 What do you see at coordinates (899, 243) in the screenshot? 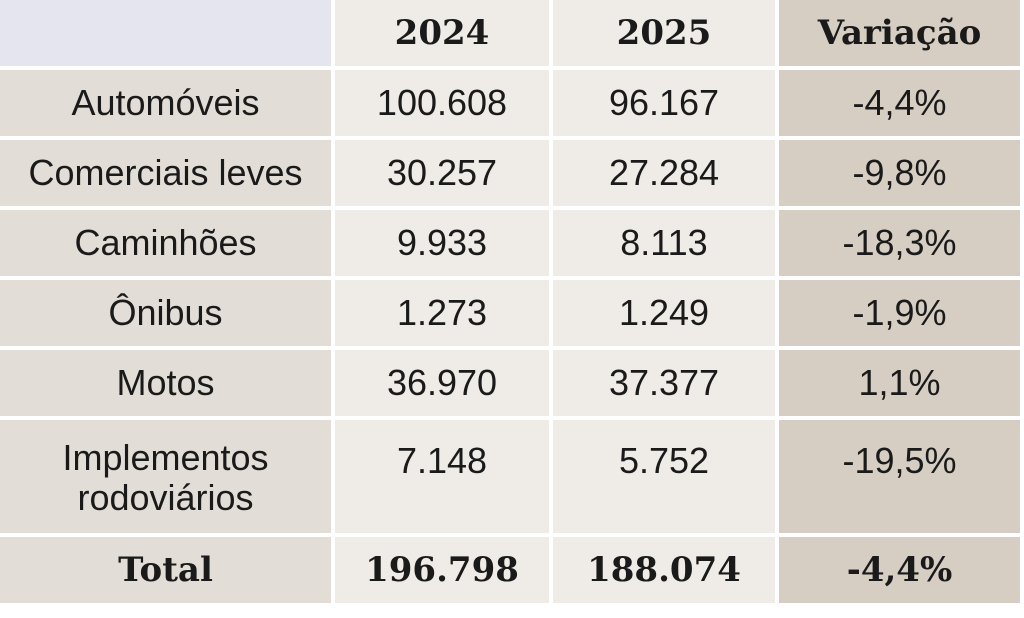
I see `value-variation: -18,3%` at bounding box center [899, 243].